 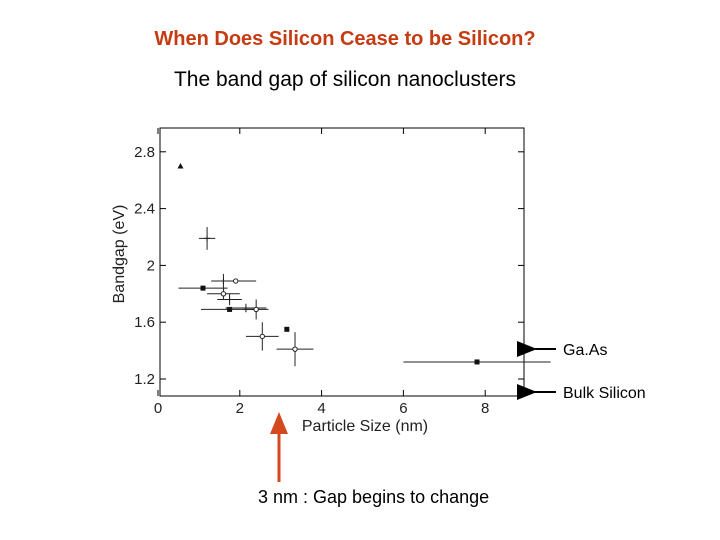 I want to click on x-tick-label: 2, so click(x=240, y=408).